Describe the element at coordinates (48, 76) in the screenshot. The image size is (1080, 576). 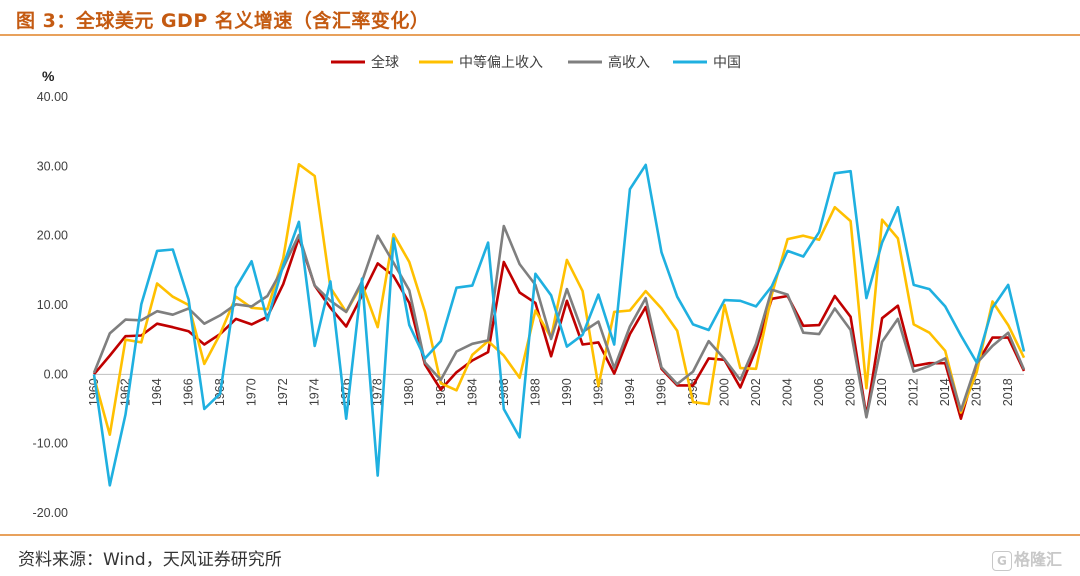
I see `y-axis-unit: %` at that location.